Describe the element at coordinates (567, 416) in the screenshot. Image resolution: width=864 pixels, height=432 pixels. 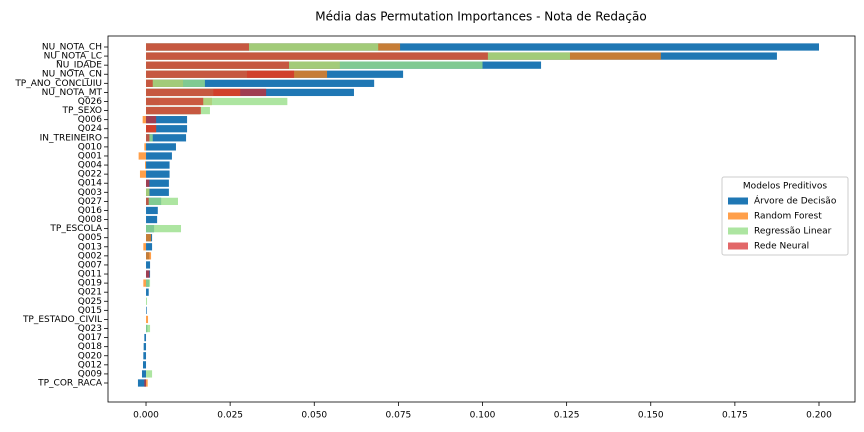
I see `x-tick-label: 0.125` at that location.